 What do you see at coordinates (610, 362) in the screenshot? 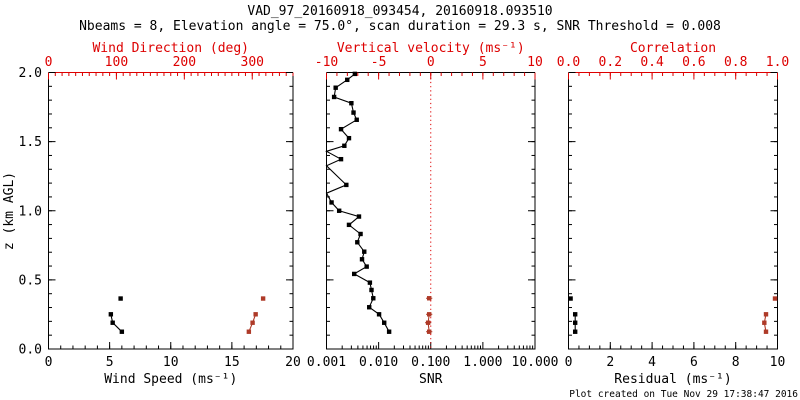
I see `x-tick-label: 2` at bounding box center [610, 362].